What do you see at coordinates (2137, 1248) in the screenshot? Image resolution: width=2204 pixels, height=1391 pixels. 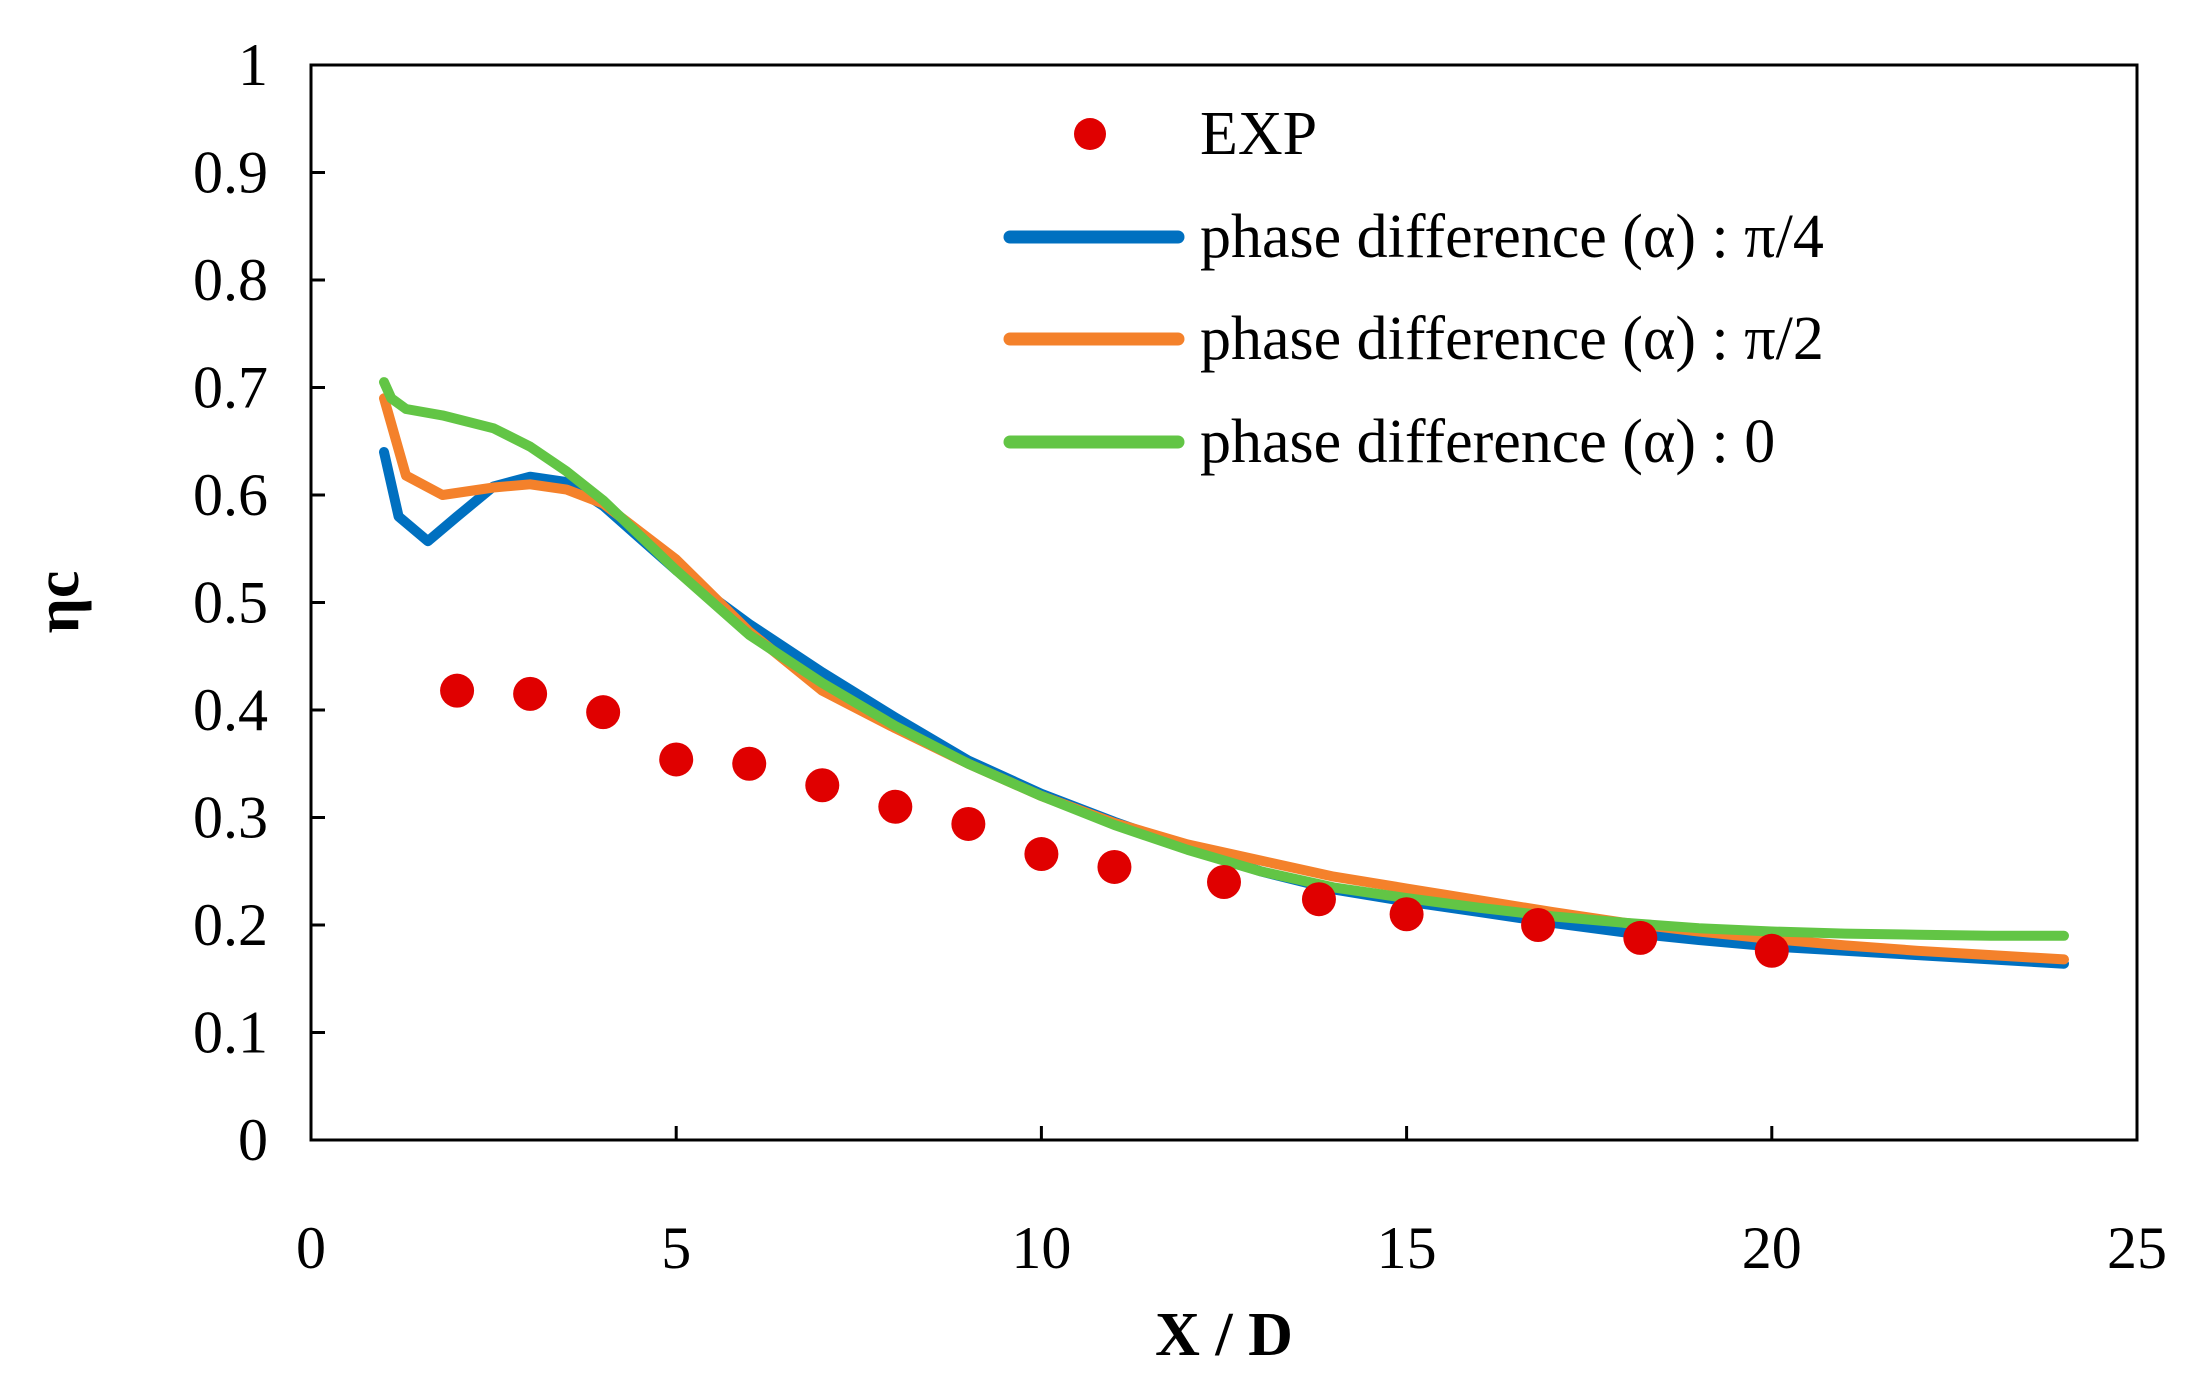 I see `x-tick-label: 25` at bounding box center [2137, 1248].